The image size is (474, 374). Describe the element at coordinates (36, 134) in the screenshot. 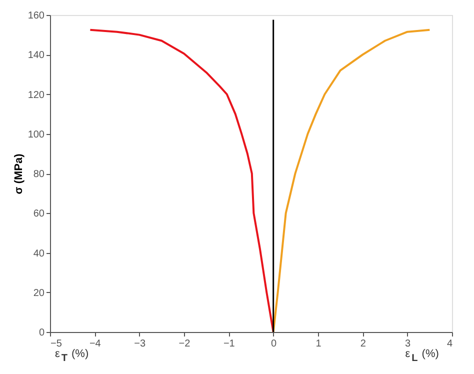

I see `y-tick-label: 100` at that location.